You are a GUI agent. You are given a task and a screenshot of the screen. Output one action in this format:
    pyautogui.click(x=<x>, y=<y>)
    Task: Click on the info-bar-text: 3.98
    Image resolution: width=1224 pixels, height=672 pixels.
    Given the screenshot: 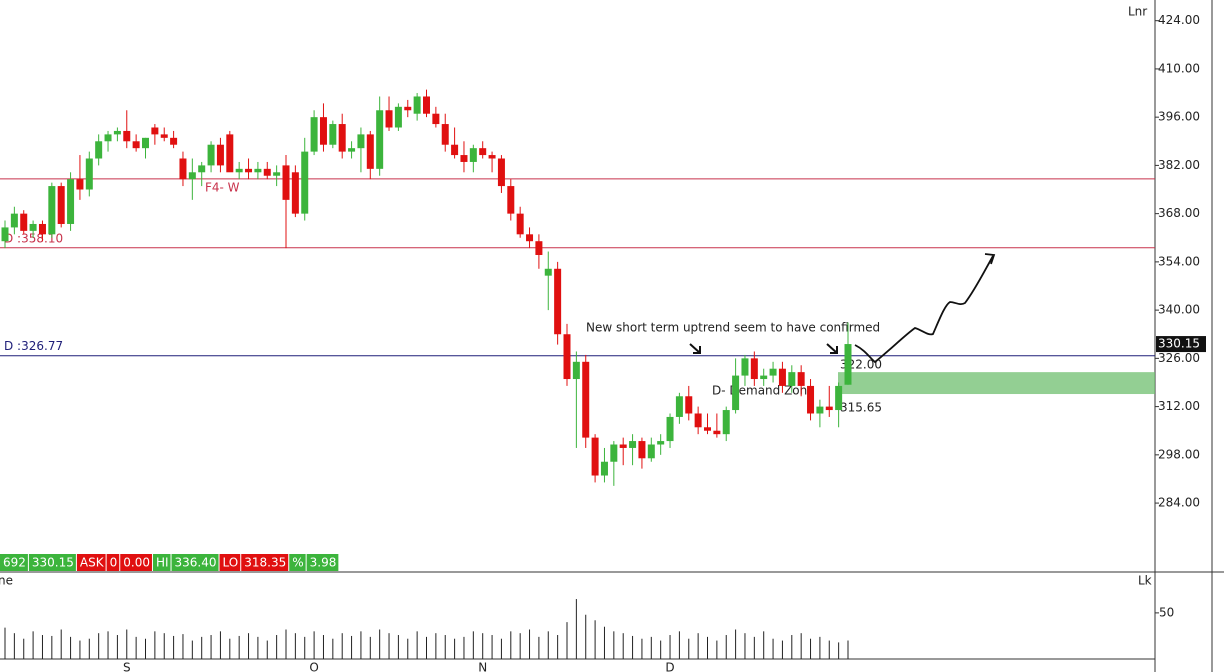 What is the action you would take?
    pyautogui.click(x=323, y=563)
    